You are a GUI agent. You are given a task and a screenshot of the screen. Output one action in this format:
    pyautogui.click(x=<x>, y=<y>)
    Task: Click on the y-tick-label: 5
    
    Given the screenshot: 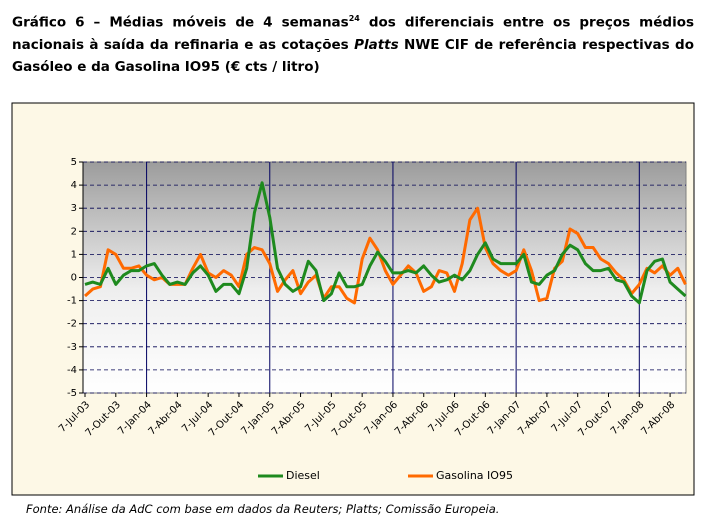 What is the action you would take?
    pyautogui.click(x=74, y=162)
    